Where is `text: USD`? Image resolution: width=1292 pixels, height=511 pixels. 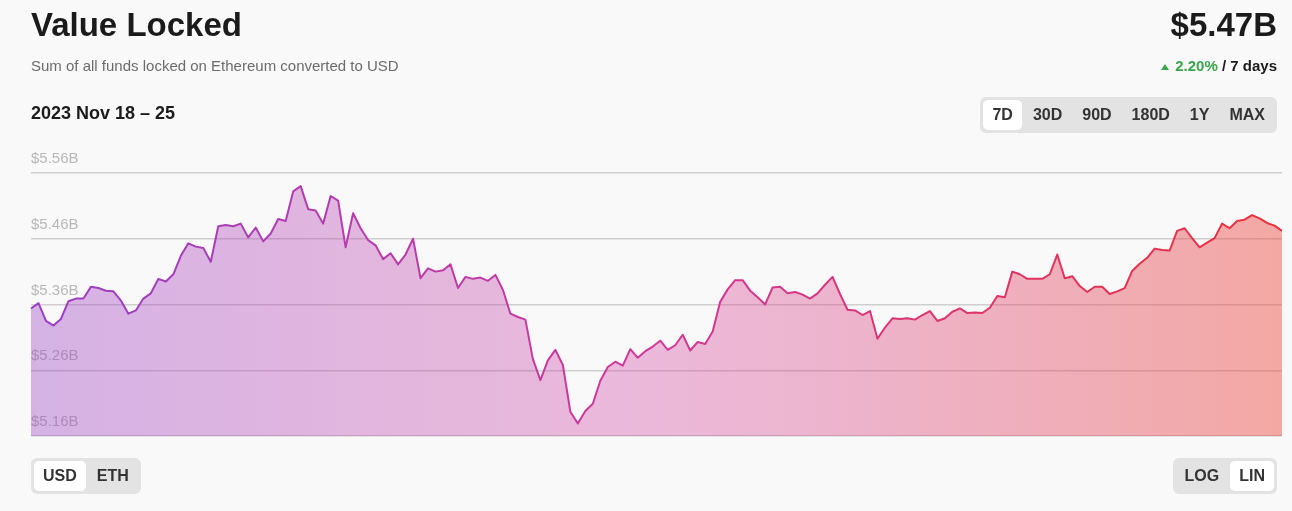 text: USD is located at coordinates (60, 476).